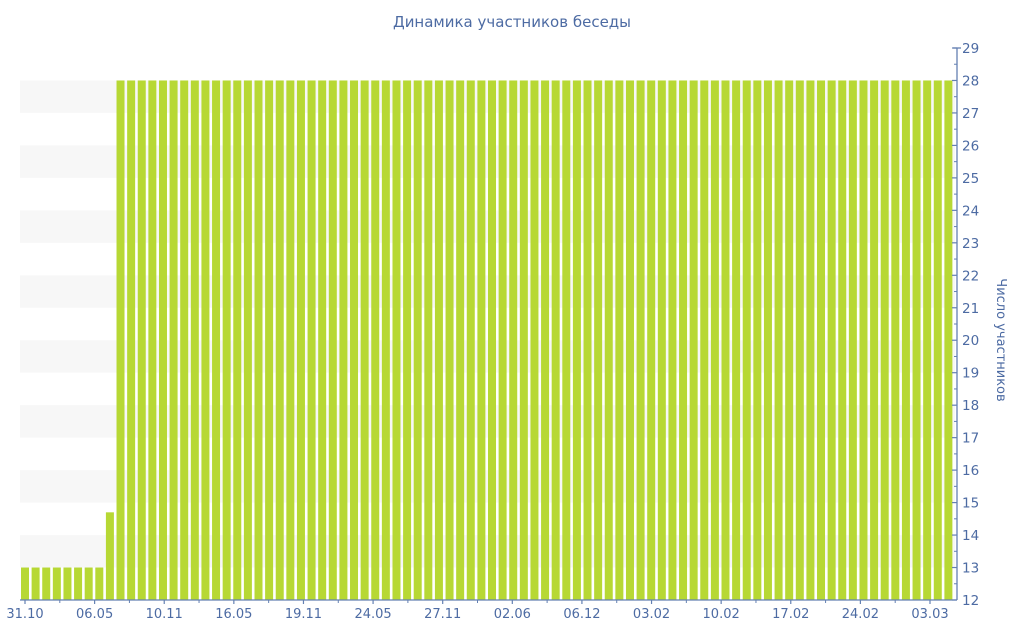 The image size is (1024, 640). What do you see at coordinates (970, 471) in the screenshot?
I see `y-tick-label: 16` at bounding box center [970, 471].